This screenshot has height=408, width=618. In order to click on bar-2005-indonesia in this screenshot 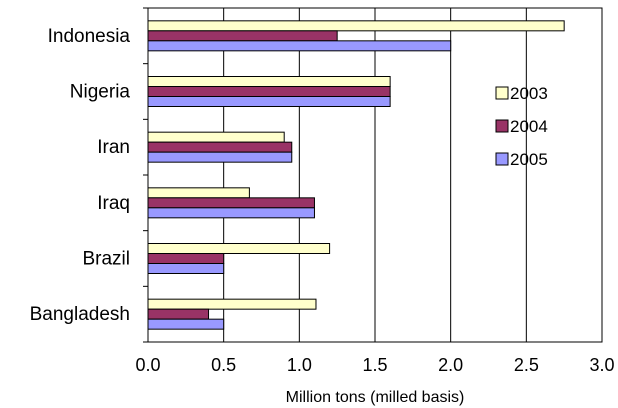, I will do `click(299, 46)`.